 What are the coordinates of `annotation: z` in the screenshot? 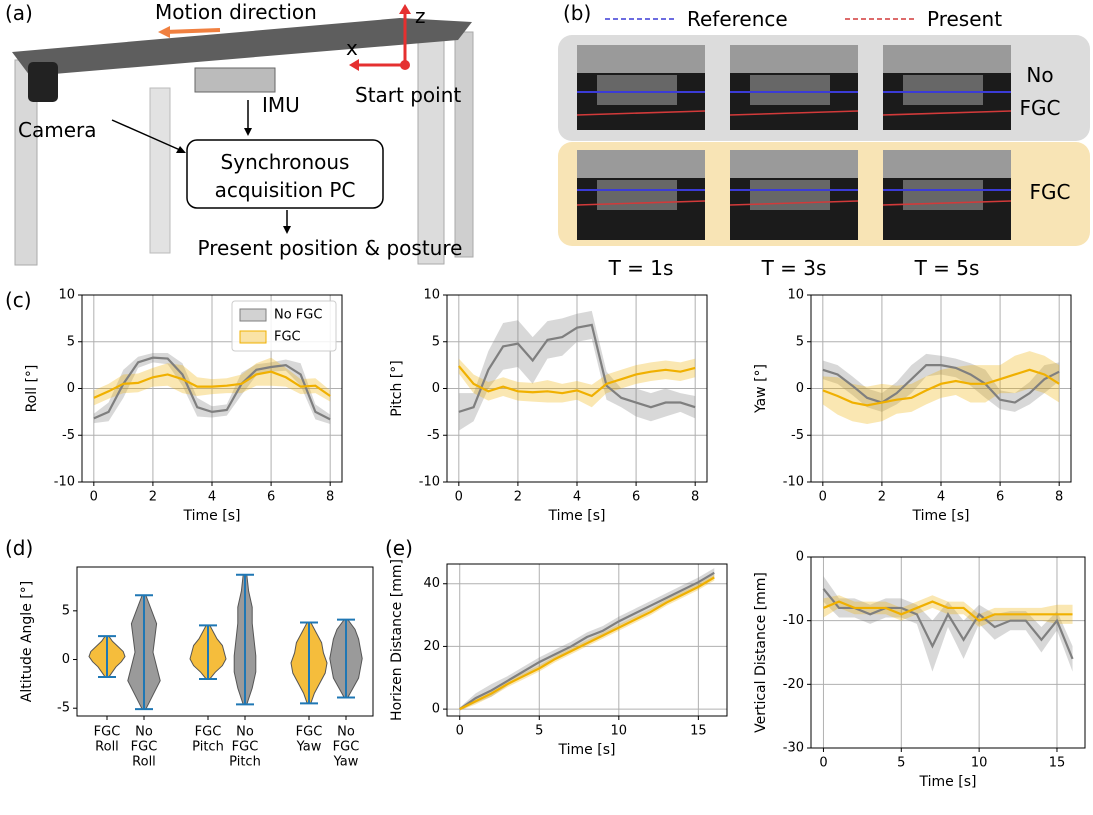 It's located at (420, 16).